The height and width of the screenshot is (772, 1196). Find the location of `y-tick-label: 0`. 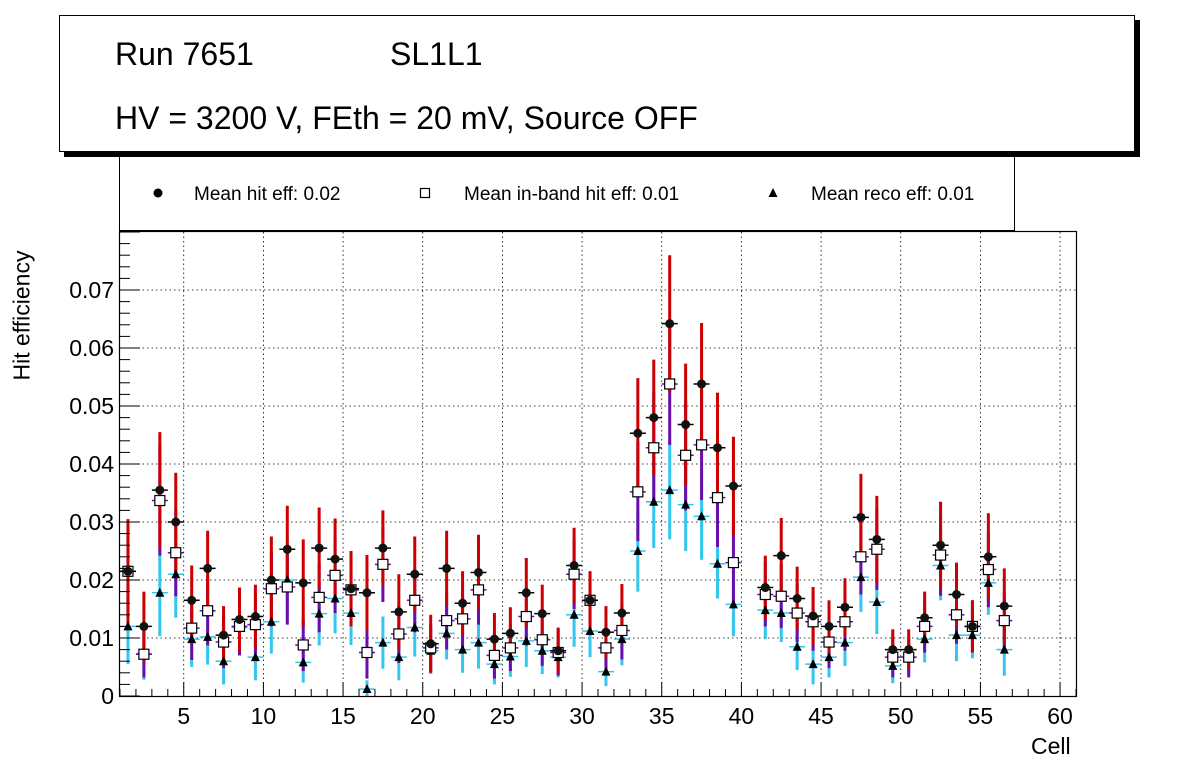

y-tick-label: 0 is located at coordinates (107, 696).